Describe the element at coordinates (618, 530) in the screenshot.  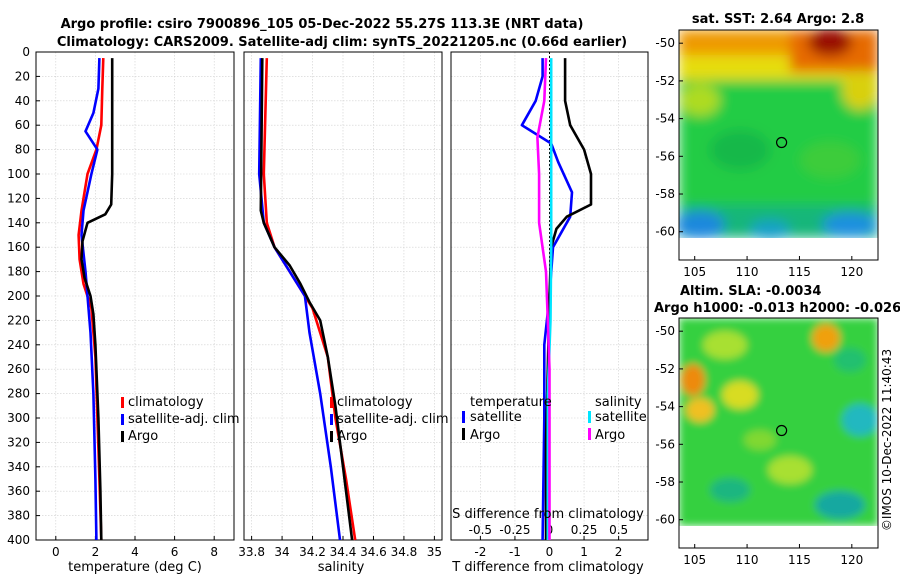
I see `x-tick-label-top: 0.5` at that location.